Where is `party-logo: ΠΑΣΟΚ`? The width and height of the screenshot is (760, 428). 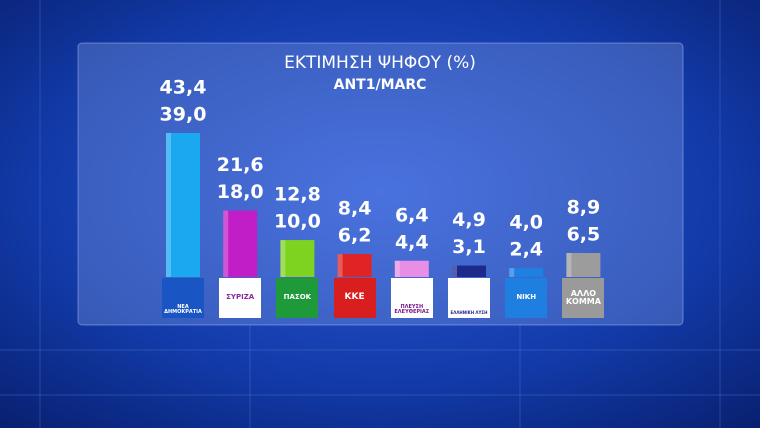 party-logo: ΠΑΣΟΚ is located at coordinates (297, 298).